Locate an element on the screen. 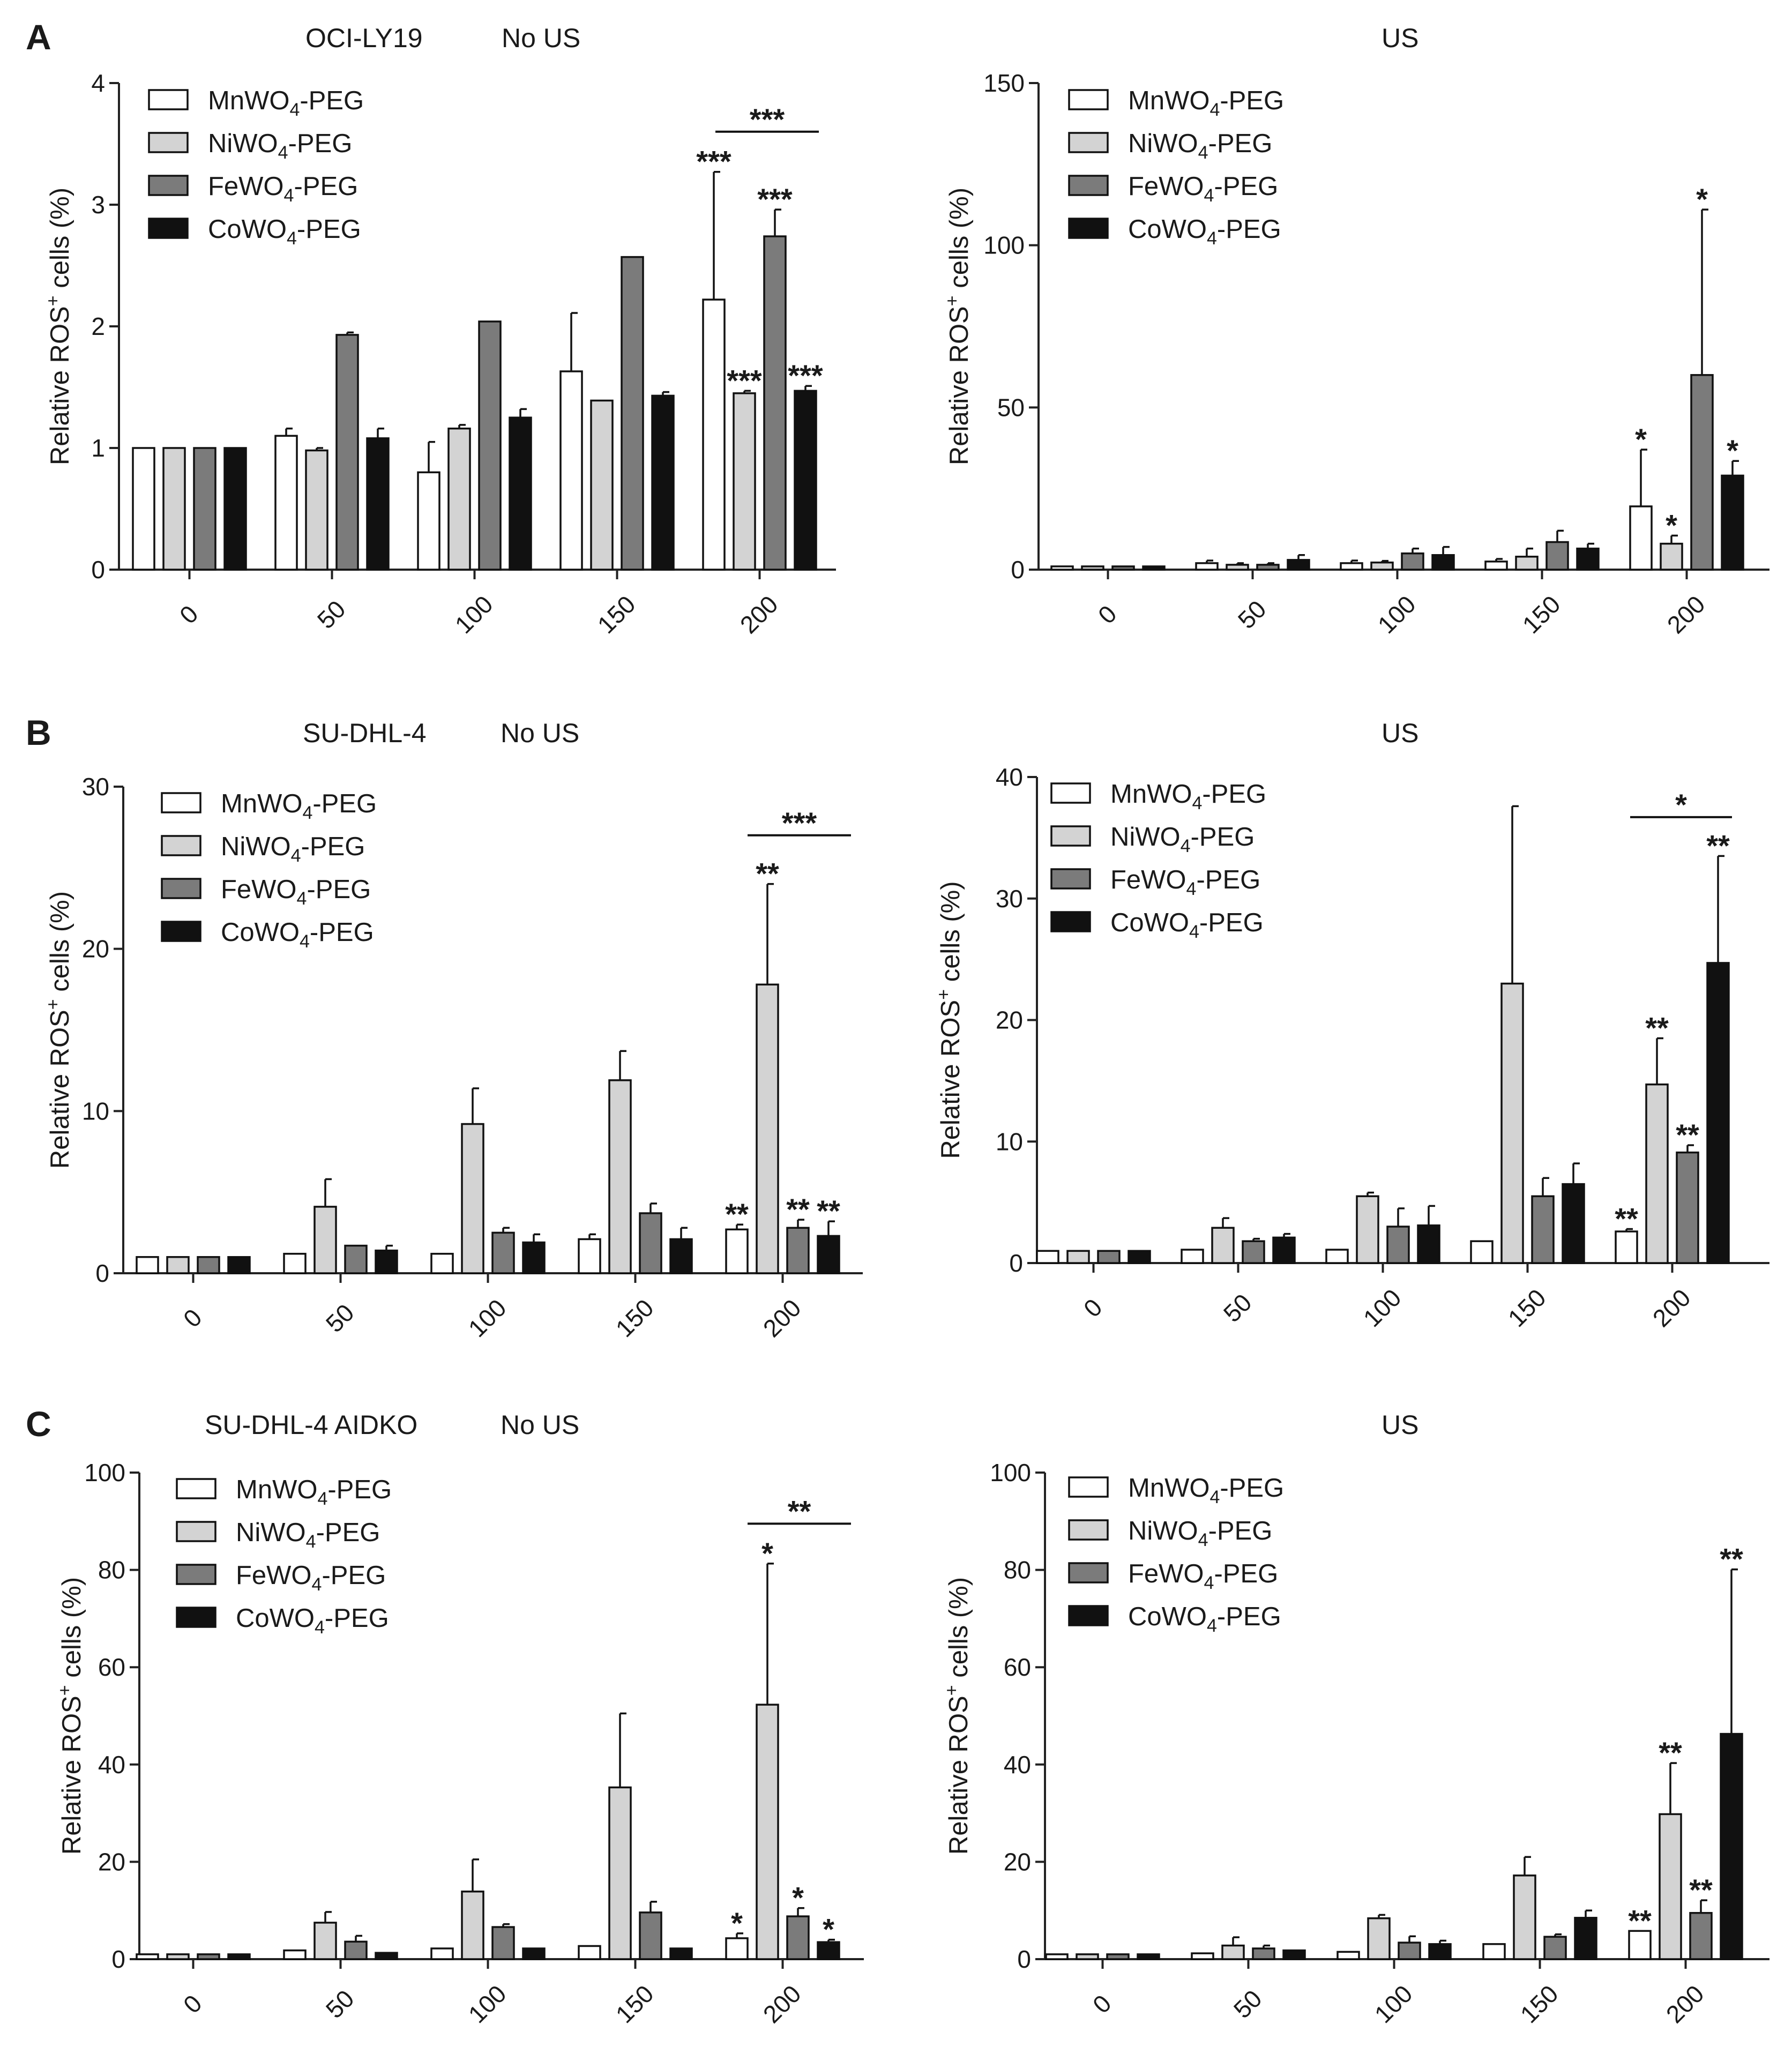  significance-label: * is located at coordinates (737, 1923).